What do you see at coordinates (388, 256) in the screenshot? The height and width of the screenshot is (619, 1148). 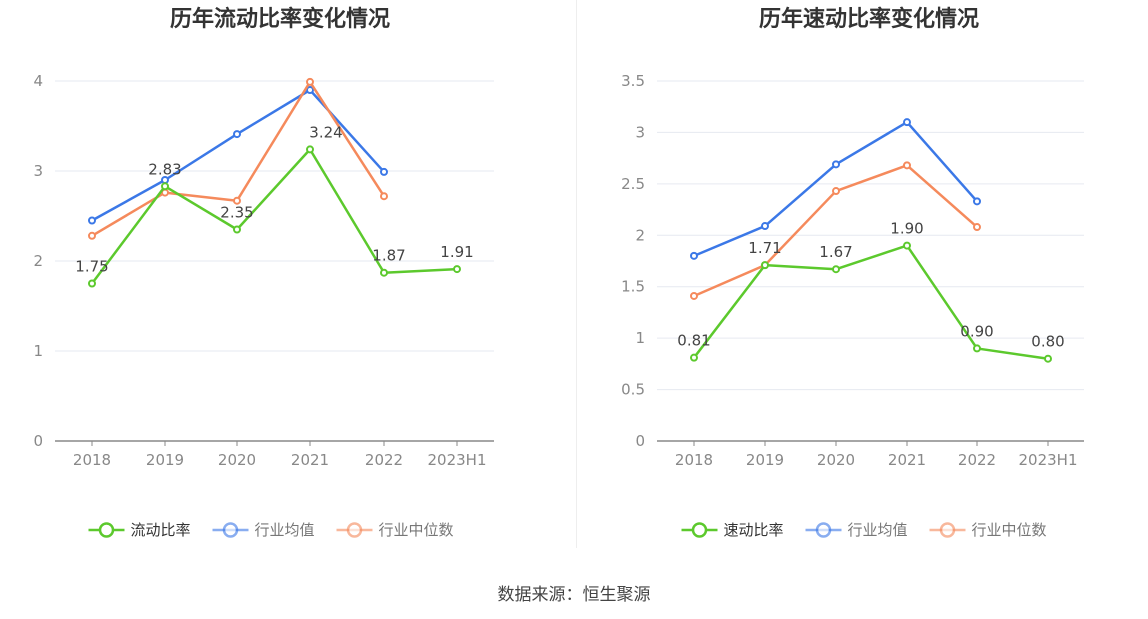 I see `data-label: 1.87` at bounding box center [388, 256].